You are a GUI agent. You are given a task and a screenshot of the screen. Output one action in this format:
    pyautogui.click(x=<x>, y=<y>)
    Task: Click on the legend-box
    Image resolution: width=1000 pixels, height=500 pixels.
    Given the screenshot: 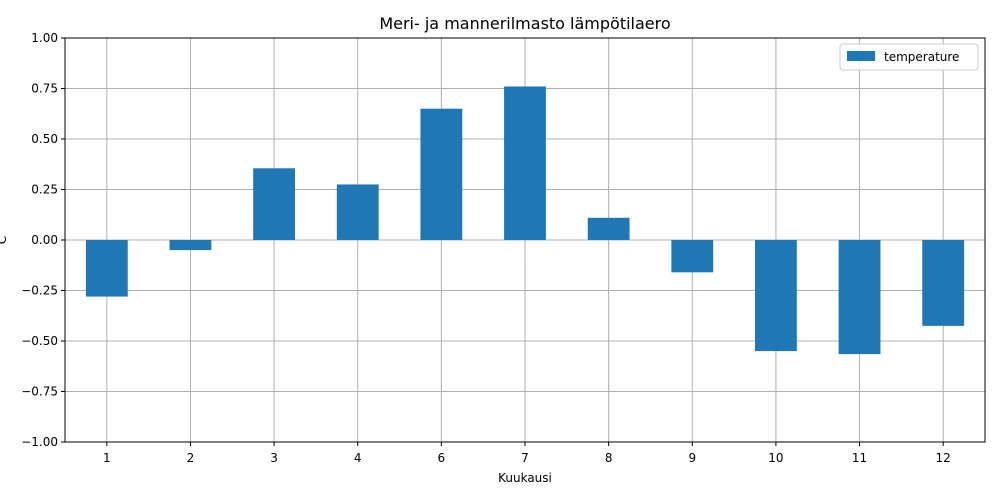 What is the action you would take?
    pyautogui.click(x=909, y=57)
    